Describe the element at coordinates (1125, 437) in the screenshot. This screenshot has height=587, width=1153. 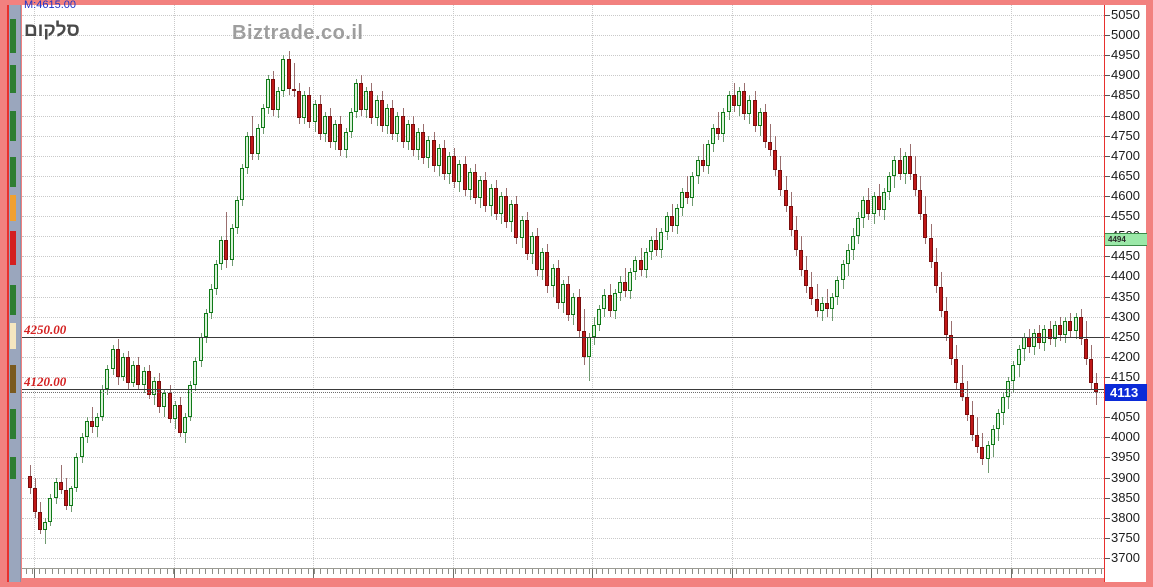
I see `price-tick-label: 4000` at that location.